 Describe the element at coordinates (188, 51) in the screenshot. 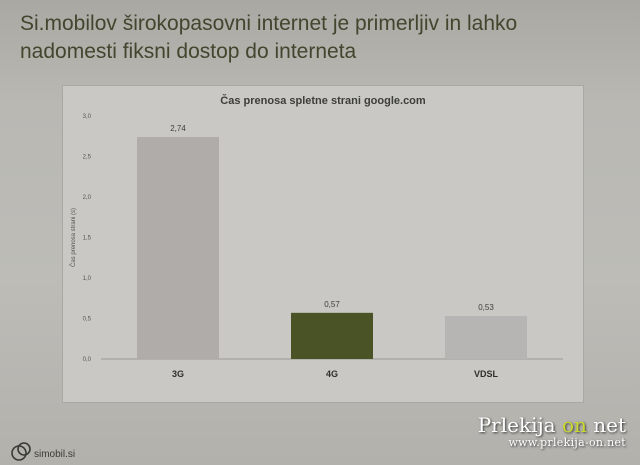

I see `slide-title-line-2: nadomesti fiksni dostop do interneta` at that location.